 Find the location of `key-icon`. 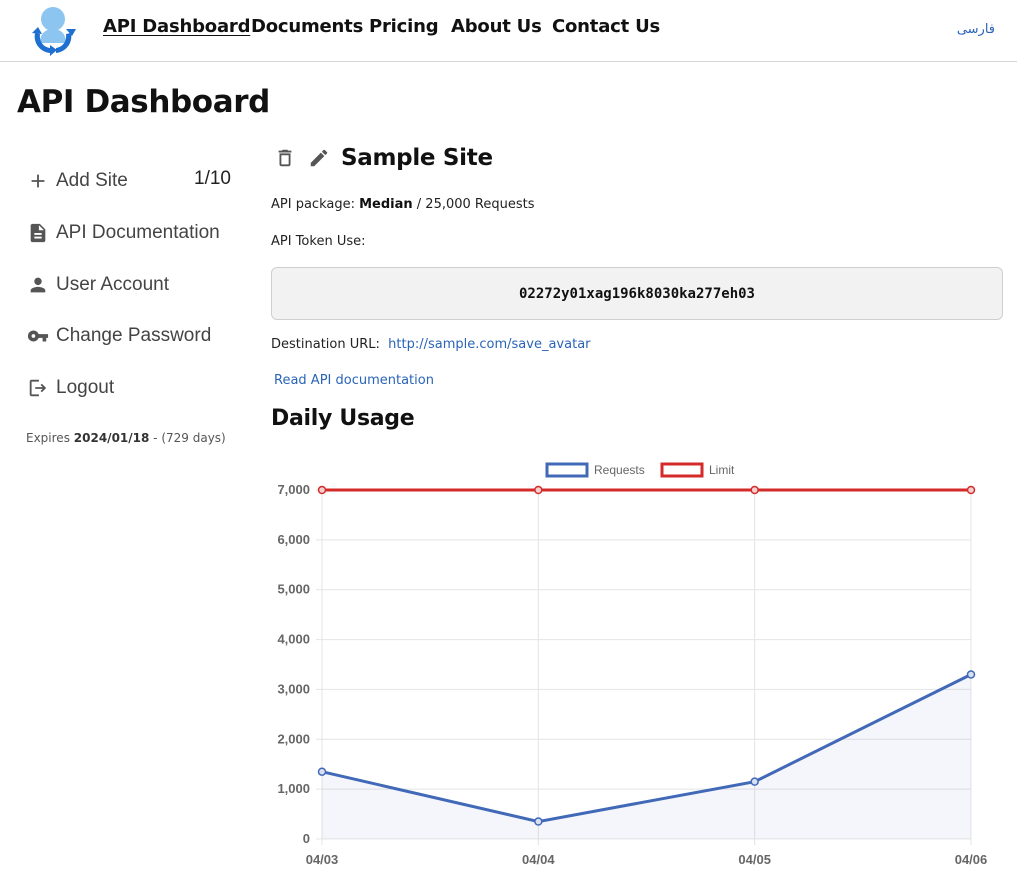

key-icon is located at coordinates (38, 336).